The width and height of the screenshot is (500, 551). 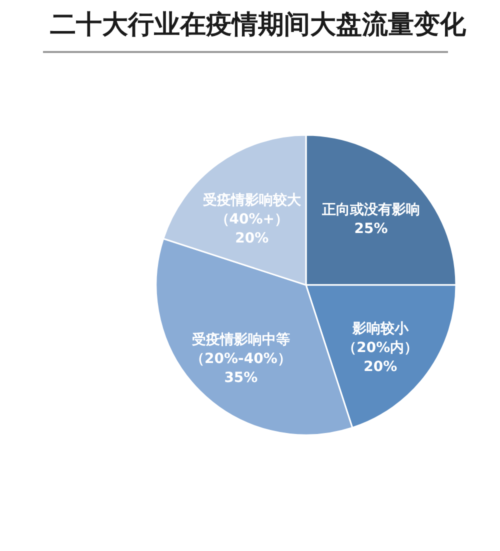 What do you see at coordinates (370, 210) in the screenshot?
I see `slice-label: 正向或没有影响` at bounding box center [370, 210].